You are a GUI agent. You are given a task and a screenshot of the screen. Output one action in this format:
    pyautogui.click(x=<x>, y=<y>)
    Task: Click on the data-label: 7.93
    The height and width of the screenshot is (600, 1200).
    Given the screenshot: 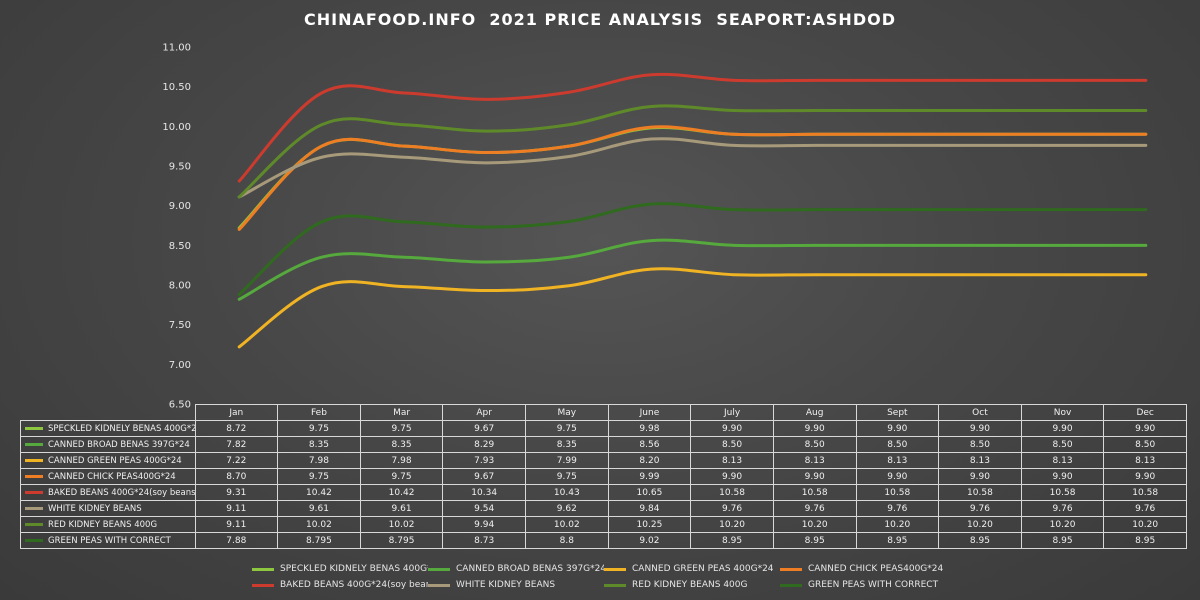 What is the action you would take?
    pyautogui.click(x=484, y=460)
    